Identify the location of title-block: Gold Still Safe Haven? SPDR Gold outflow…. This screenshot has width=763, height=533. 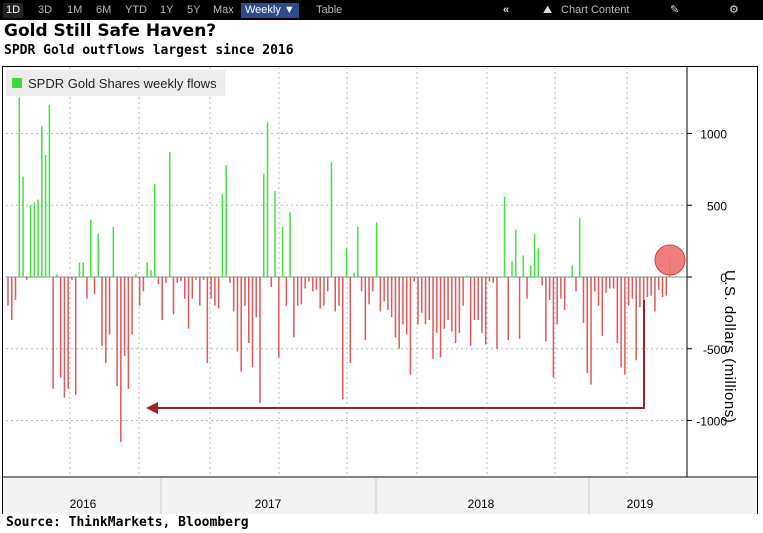
(149, 40).